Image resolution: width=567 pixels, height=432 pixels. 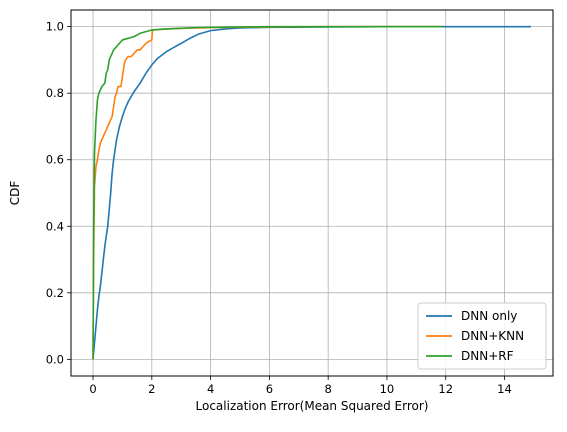 I want to click on legend-entry: DNN+KNN, so click(x=492, y=336).